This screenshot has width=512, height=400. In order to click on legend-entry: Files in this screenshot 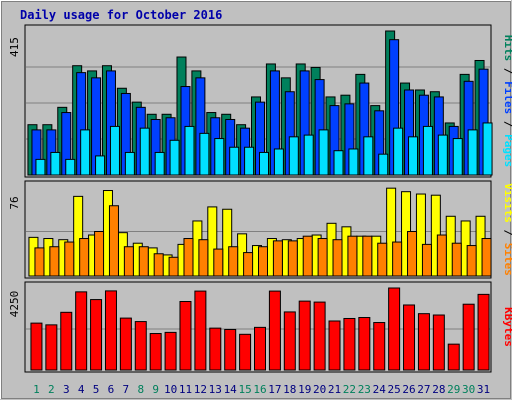, I will do `click(507, 97)`.